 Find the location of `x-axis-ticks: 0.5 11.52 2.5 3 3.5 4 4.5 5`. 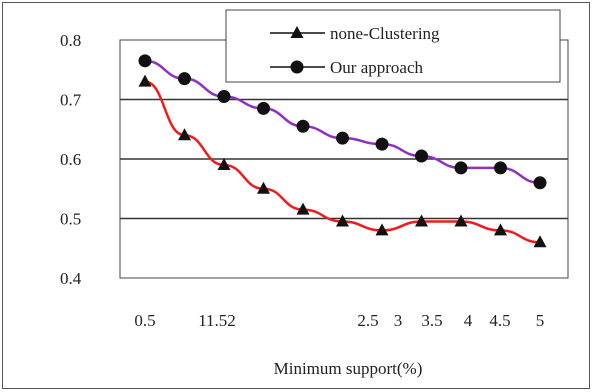

x-axis-ticks: 0.5 11.52 2.5 3 3.5 4 4.5 5 is located at coordinates (339, 320).